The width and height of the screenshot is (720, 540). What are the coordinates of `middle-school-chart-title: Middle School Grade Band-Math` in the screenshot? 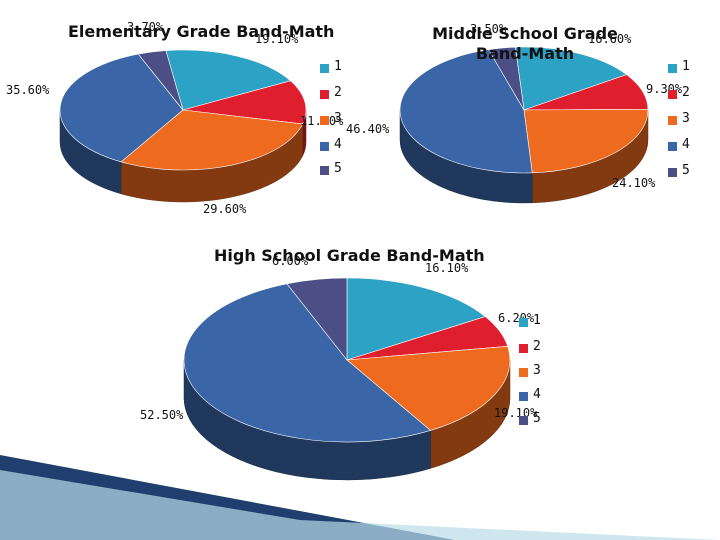 It's located at (525, 43).